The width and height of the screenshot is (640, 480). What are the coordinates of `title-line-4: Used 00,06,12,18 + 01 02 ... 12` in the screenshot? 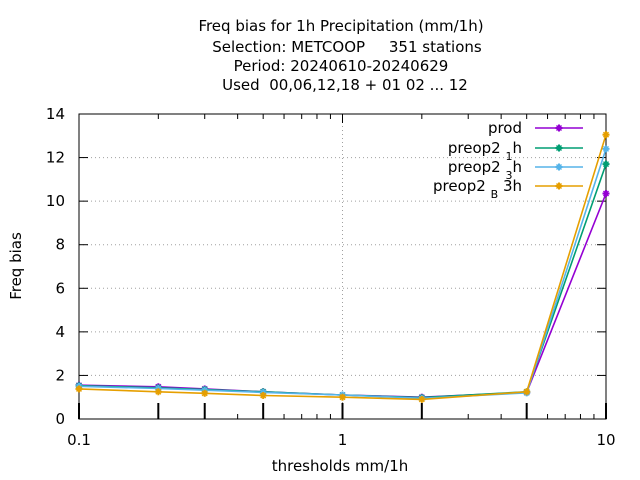 It's located at (345, 85).